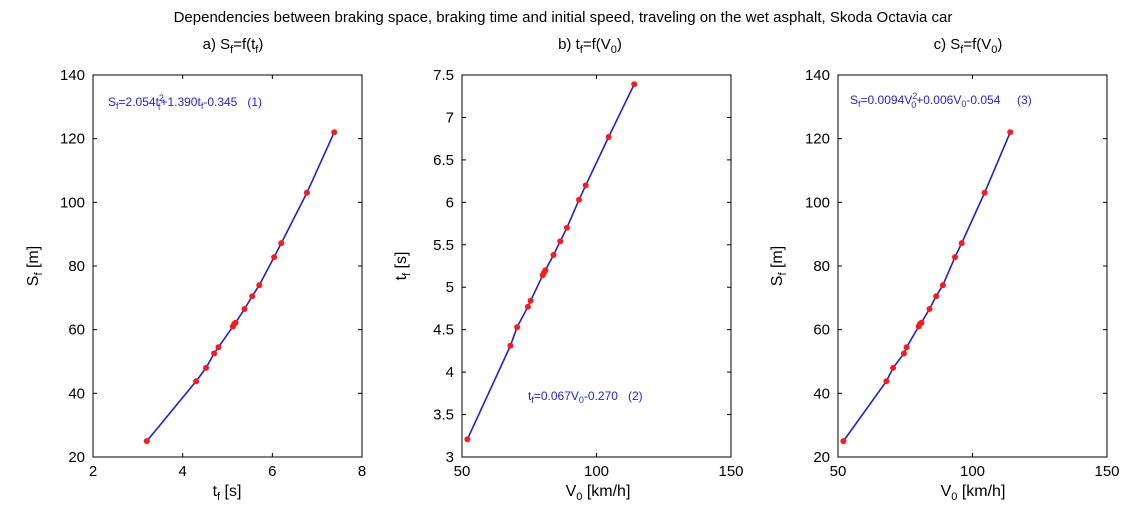  I want to click on panel-a-title-suffix: ), so click(260, 44).